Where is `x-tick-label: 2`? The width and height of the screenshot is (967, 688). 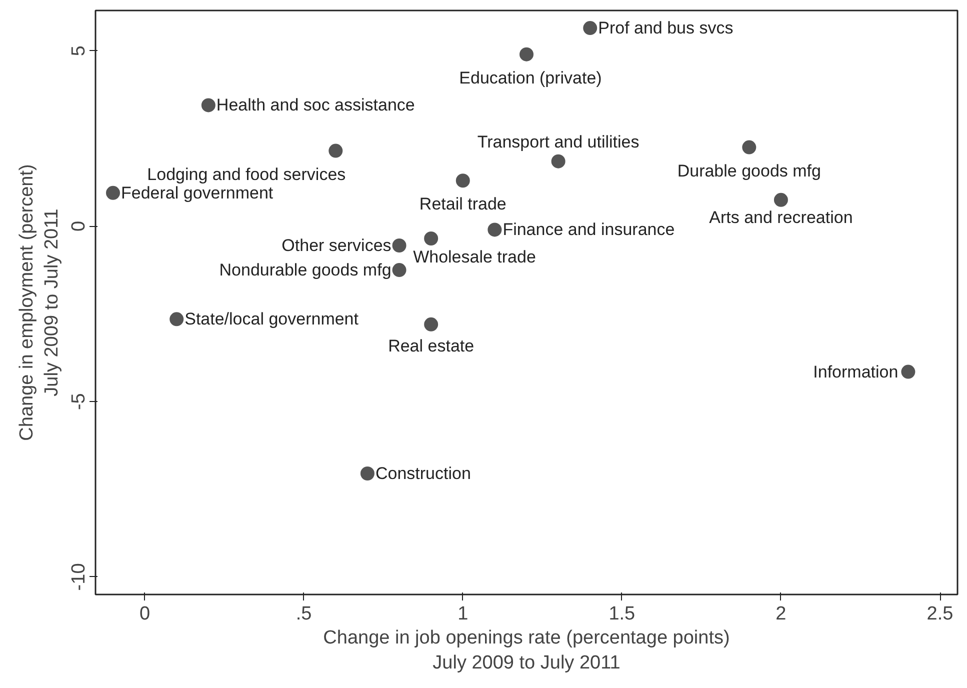
x-tick-label: 2 is located at coordinates (781, 614).